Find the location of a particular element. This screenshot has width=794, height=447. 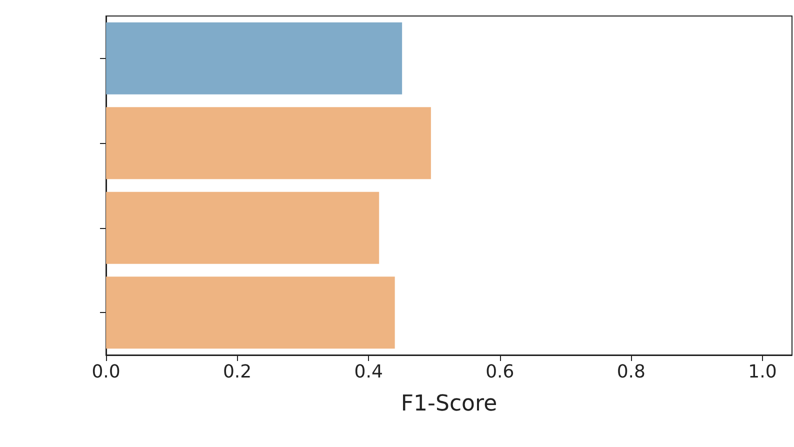

x-tick-label: 0.4 is located at coordinates (368, 372).